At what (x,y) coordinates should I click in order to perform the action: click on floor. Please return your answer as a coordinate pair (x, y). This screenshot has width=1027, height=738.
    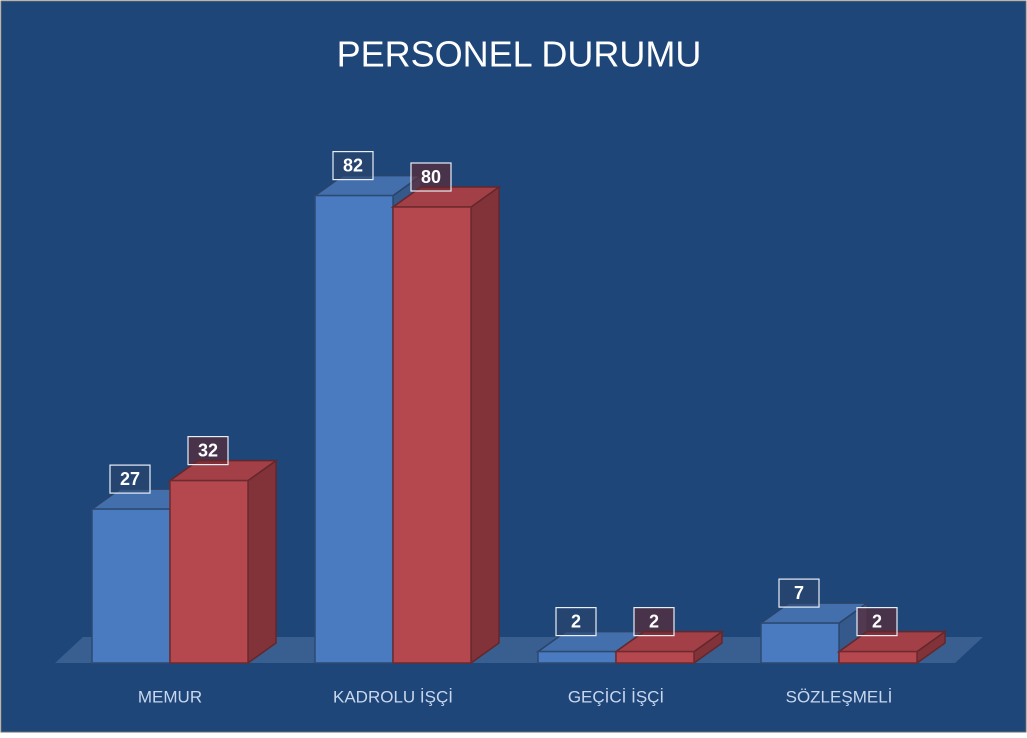
    Looking at the image, I should click on (519, 650).